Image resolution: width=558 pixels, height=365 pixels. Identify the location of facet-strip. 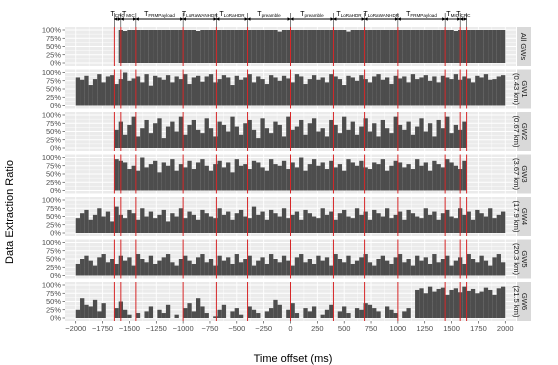
(524, 216).